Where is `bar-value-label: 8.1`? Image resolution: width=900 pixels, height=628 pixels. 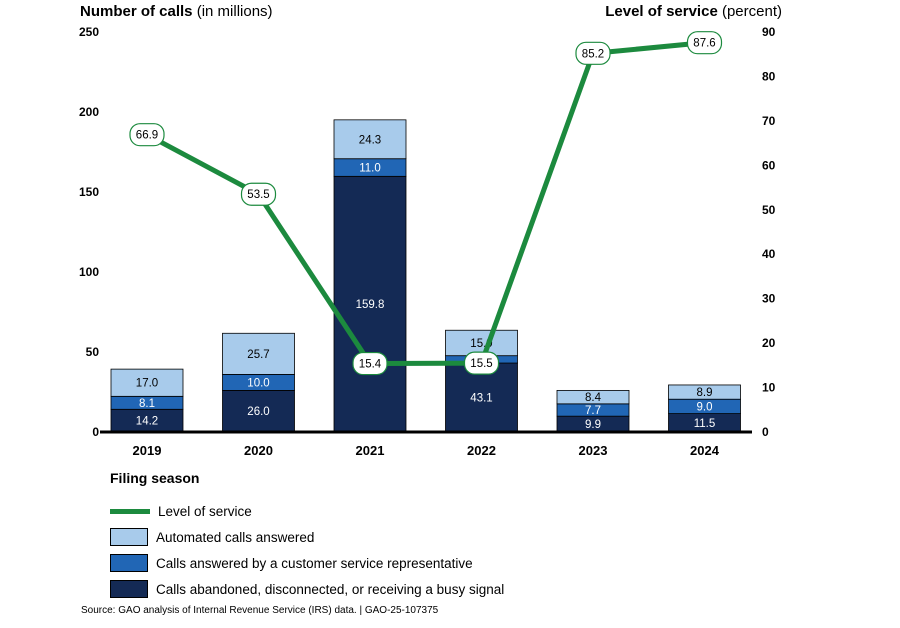
bar-value-label: 8.1 is located at coordinates (147, 404).